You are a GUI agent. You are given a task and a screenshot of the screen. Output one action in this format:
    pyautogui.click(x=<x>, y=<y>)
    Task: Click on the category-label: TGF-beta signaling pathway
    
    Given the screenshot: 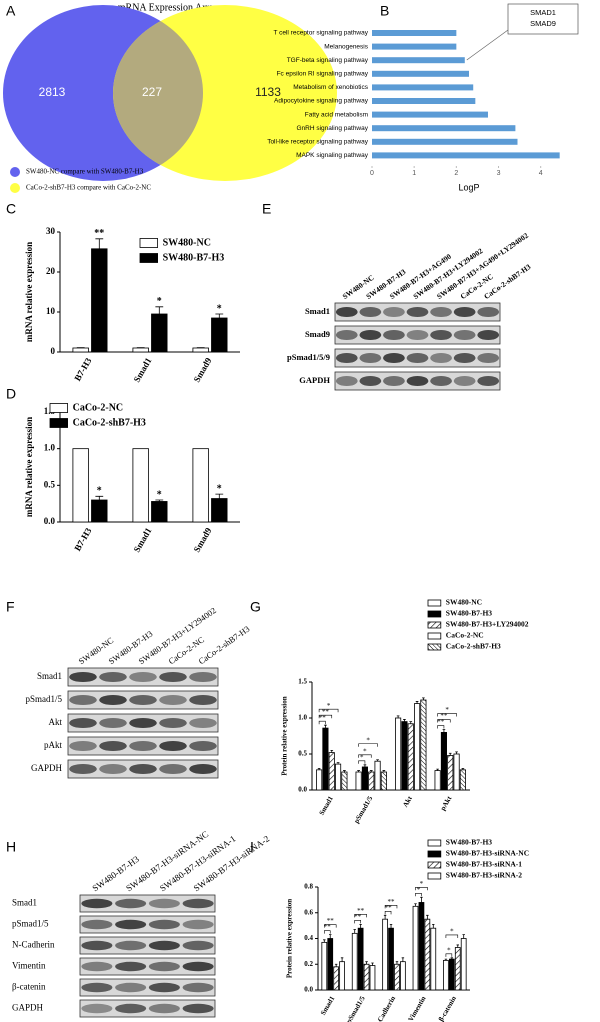 What is the action you would take?
    pyautogui.click(x=328, y=60)
    